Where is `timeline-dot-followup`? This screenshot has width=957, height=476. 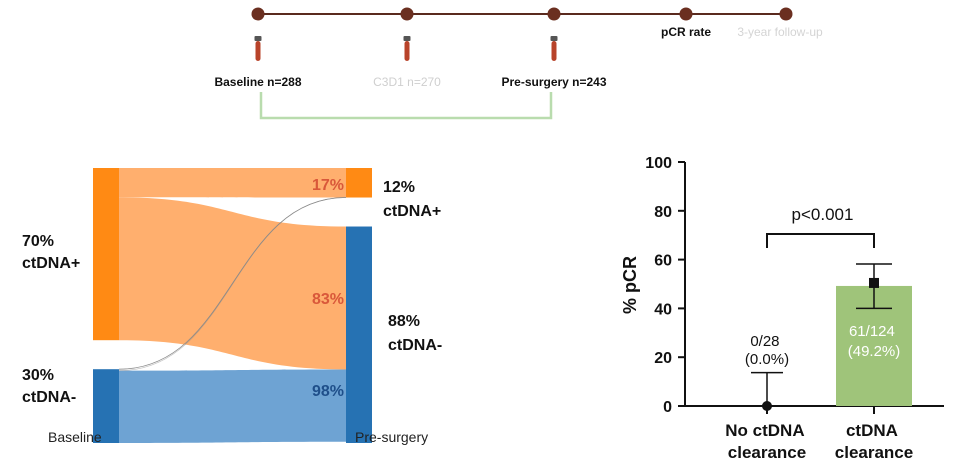
timeline-dot-followup is located at coordinates (786, 14).